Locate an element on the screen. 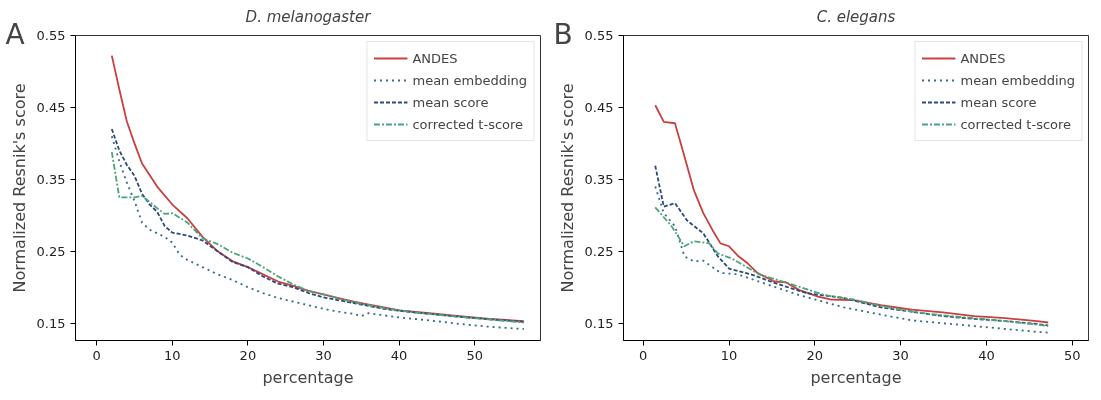 This screenshot has height=400, width=1101. chart-title: C. elegans is located at coordinates (856, 16).